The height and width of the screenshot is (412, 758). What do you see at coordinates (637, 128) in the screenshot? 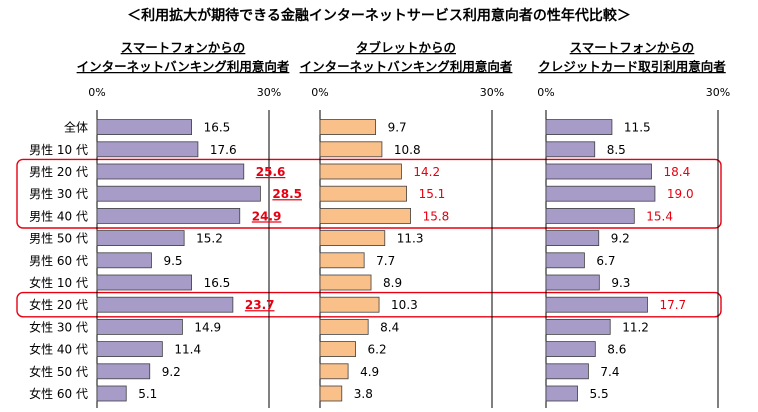
I see `data-label: 11.5` at bounding box center [637, 128].